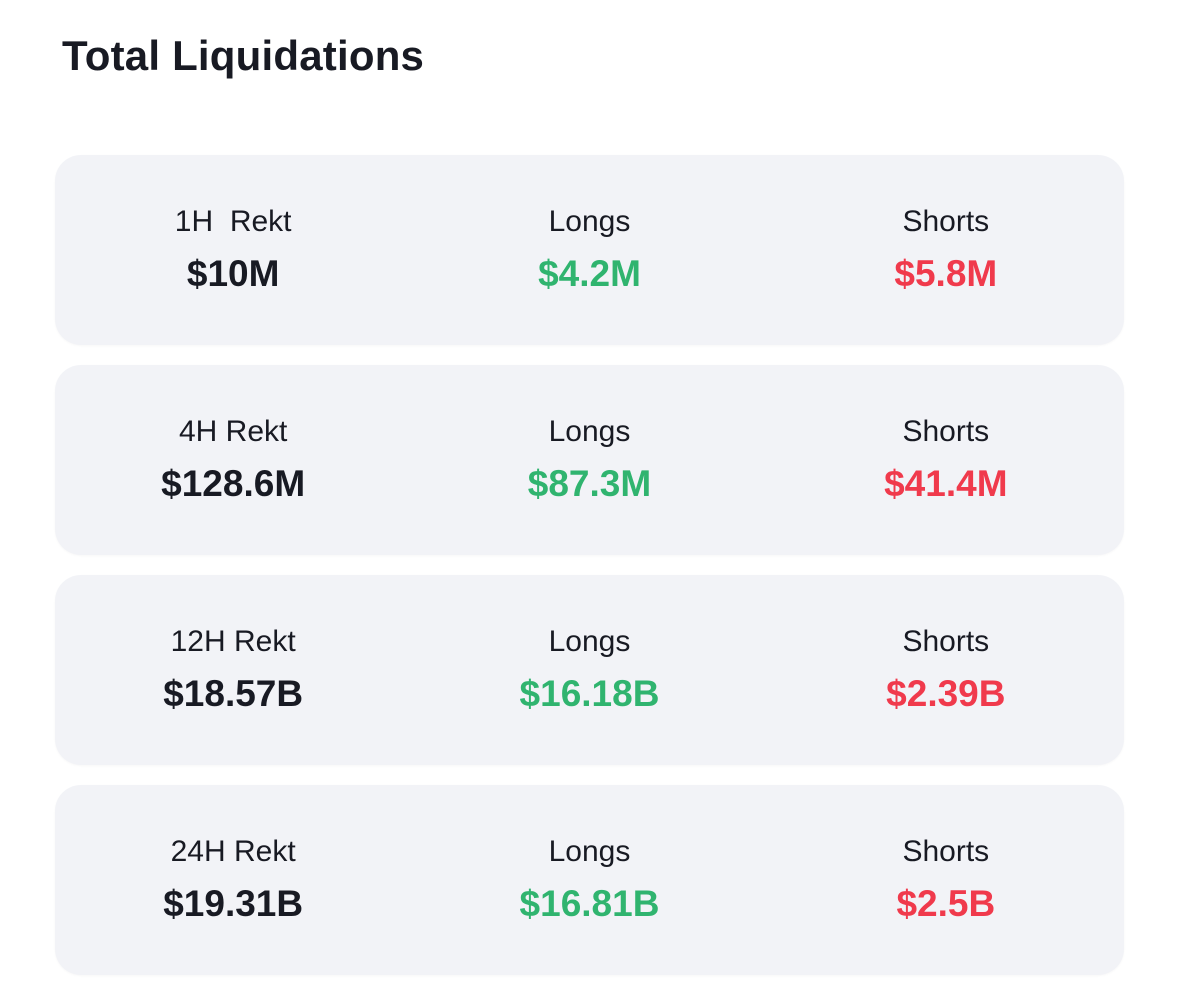 The image size is (1179, 986). What do you see at coordinates (233, 273) in the screenshot?
I see `total-rekt-value: $10M` at bounding box center [233, 273].